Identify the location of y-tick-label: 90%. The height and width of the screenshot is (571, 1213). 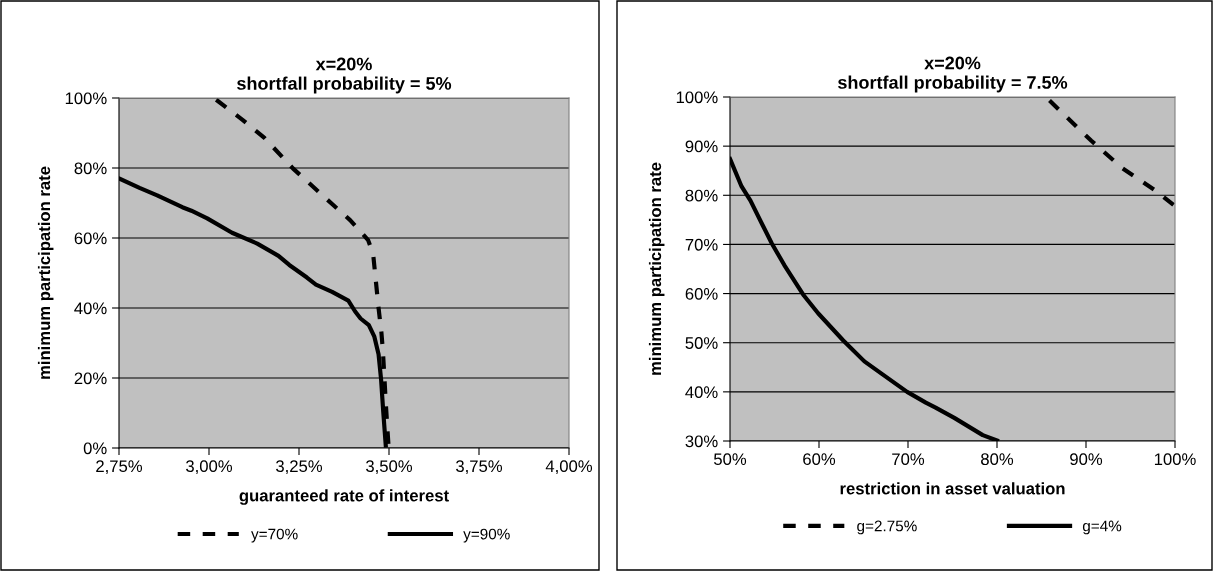
(701, 146).